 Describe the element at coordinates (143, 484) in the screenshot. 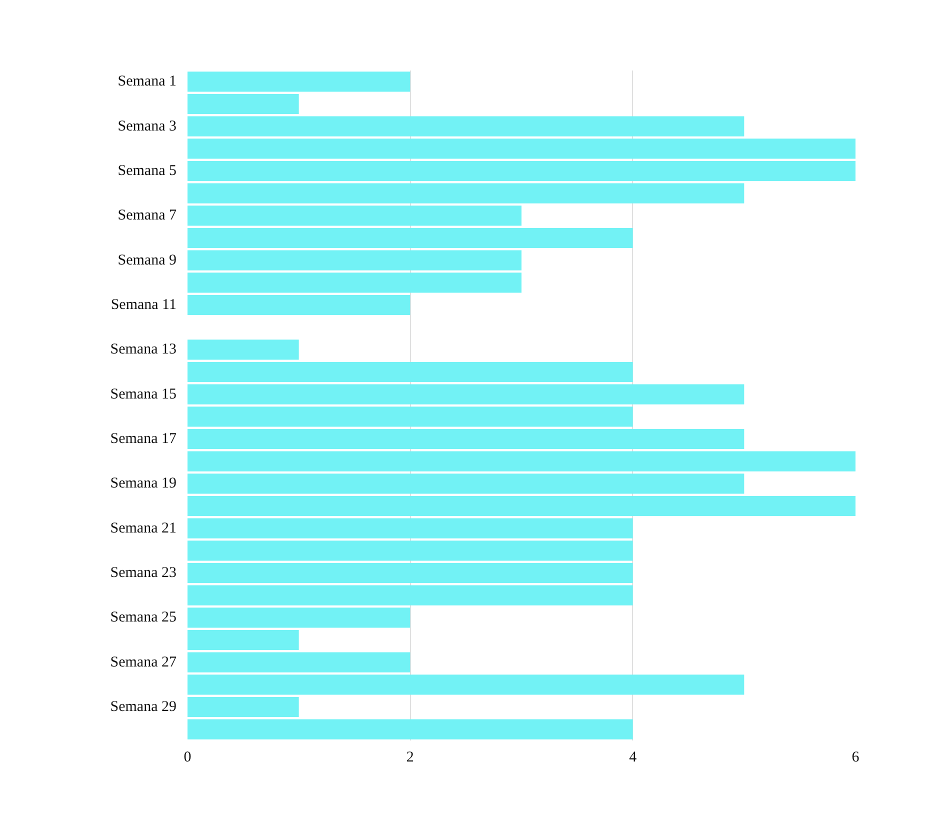

I see `y-tick-label: Semana 19` at that location.